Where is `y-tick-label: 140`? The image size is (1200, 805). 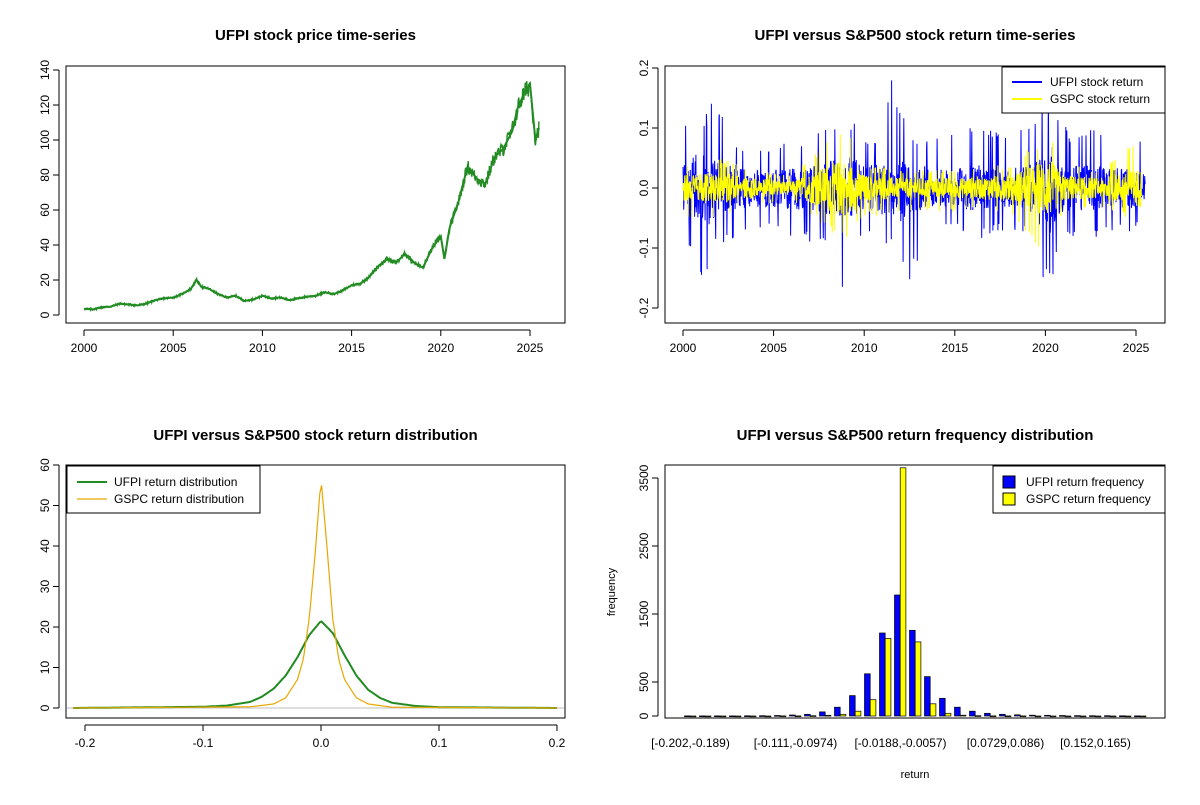 y-tick-label: 140 is located at coordinates (45, 70).